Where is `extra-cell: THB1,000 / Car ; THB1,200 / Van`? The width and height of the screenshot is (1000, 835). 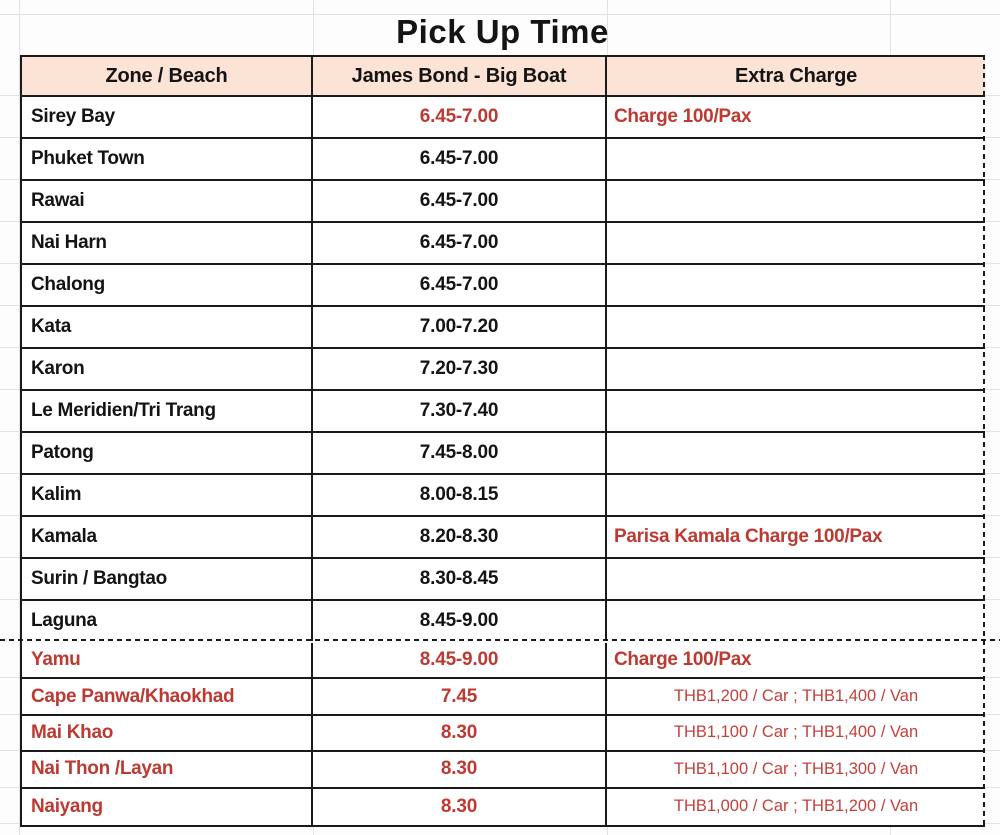
extra-cell: THB1,000 / Car ; THB1,200 / Van is located at coordinates (796, 806).